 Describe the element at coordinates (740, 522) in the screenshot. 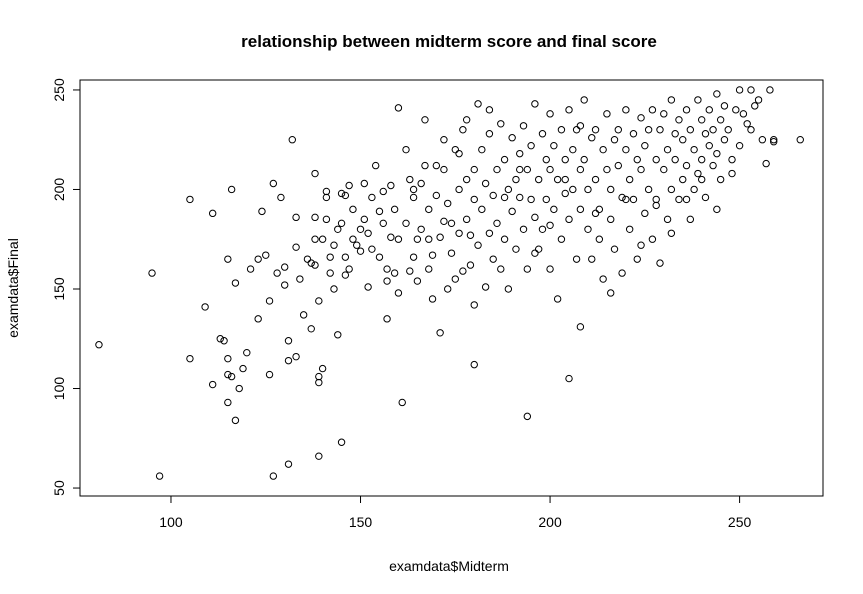

I see `x-tick-label: 250` at that location.